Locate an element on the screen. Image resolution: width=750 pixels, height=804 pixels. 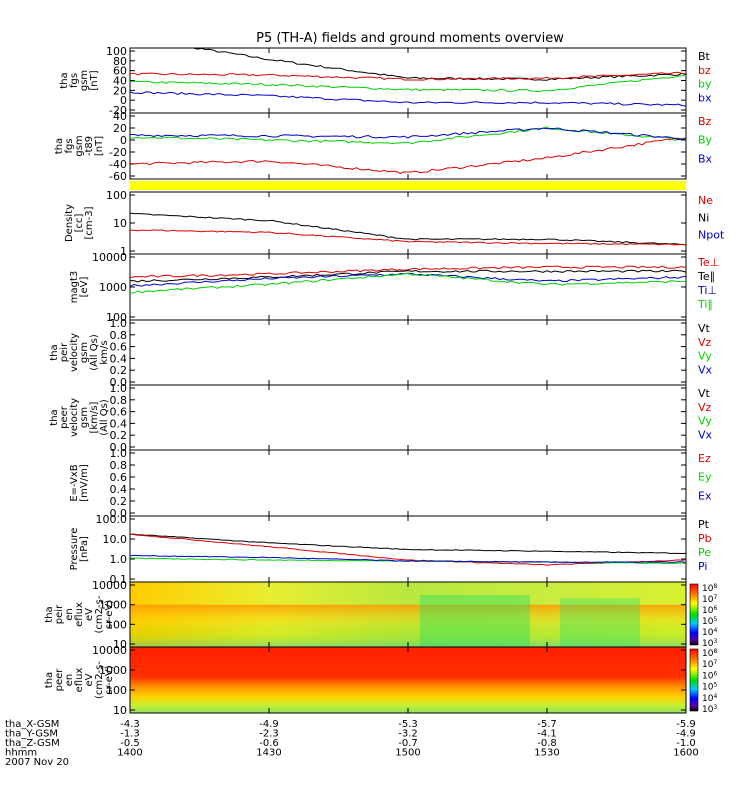
ylabel-efield: E=-VxB [mV/m] is located at coordinates (79, 483).